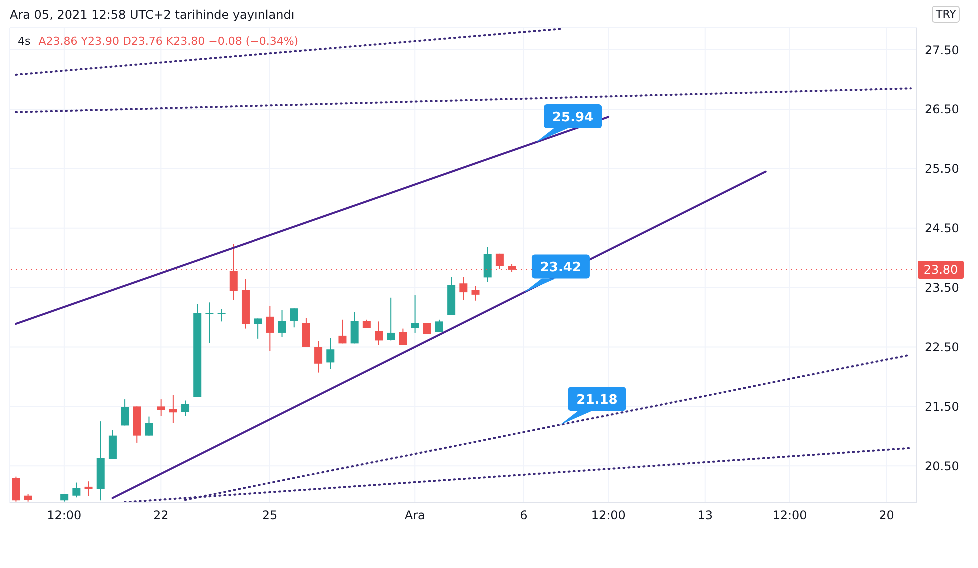 This screenshot has width=978, height=568. What do you see at coordinates (886, 515) in the screenshot?
I see `x-tick-label: 20` at bounding box center [886, 515].